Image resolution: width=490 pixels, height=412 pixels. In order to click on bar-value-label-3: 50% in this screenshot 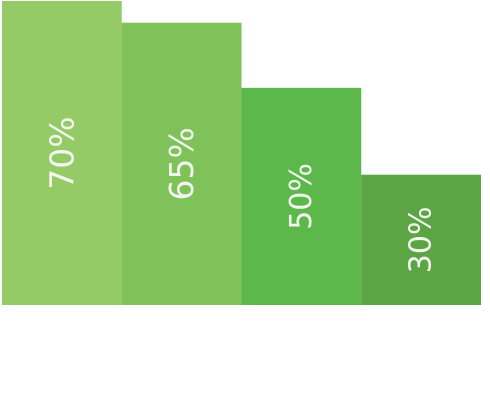, I will do `click(301, 196)`.